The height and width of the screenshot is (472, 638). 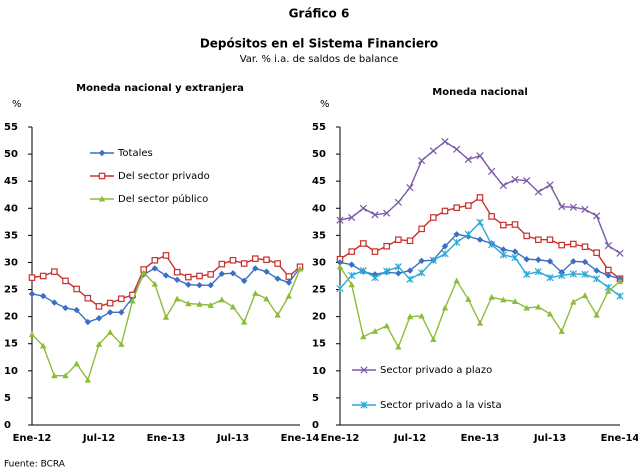 What do you see at coordinates (319, 344) in the screenshot?
I see `y-tick-label: 15` at bounding box center [319, 344].